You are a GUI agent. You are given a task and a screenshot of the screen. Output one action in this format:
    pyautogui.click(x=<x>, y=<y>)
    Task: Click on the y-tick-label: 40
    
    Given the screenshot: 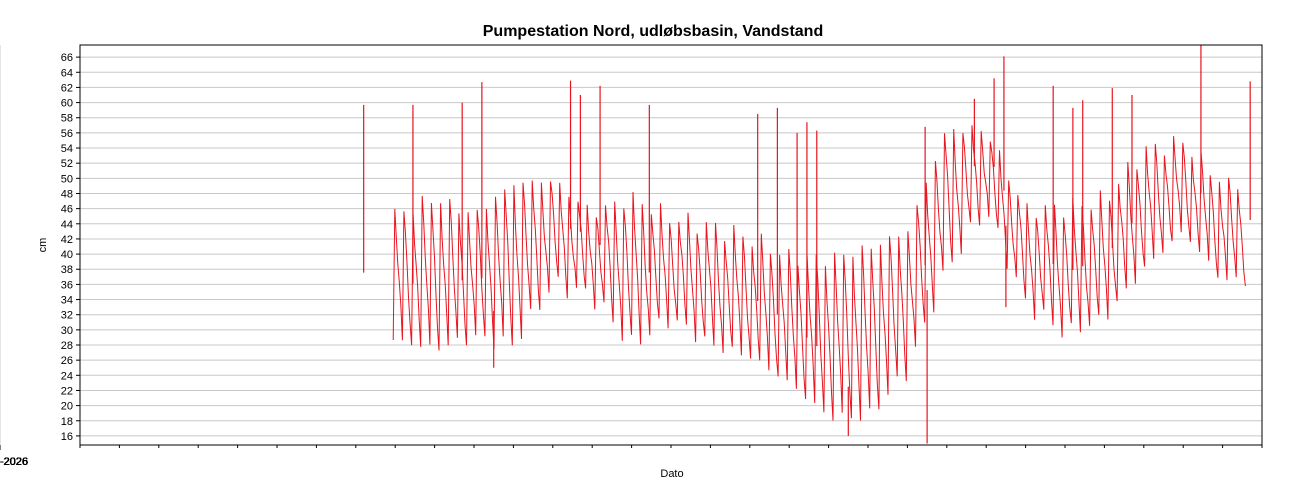 What is the action you would take?
    pyautogui.click(x=67, y=255)
    